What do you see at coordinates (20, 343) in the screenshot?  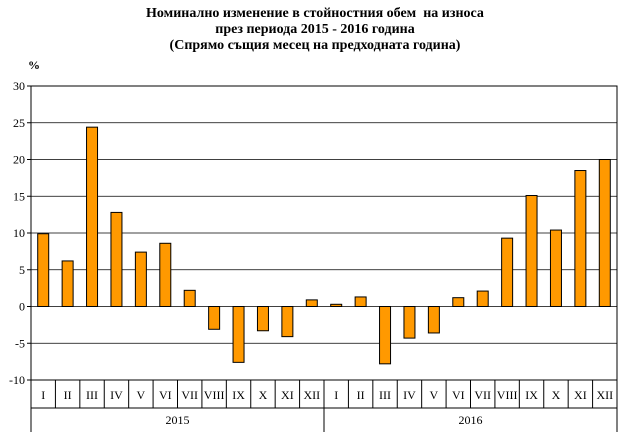 I see `y-tick-label: -5` at bounding box center [20, 343].